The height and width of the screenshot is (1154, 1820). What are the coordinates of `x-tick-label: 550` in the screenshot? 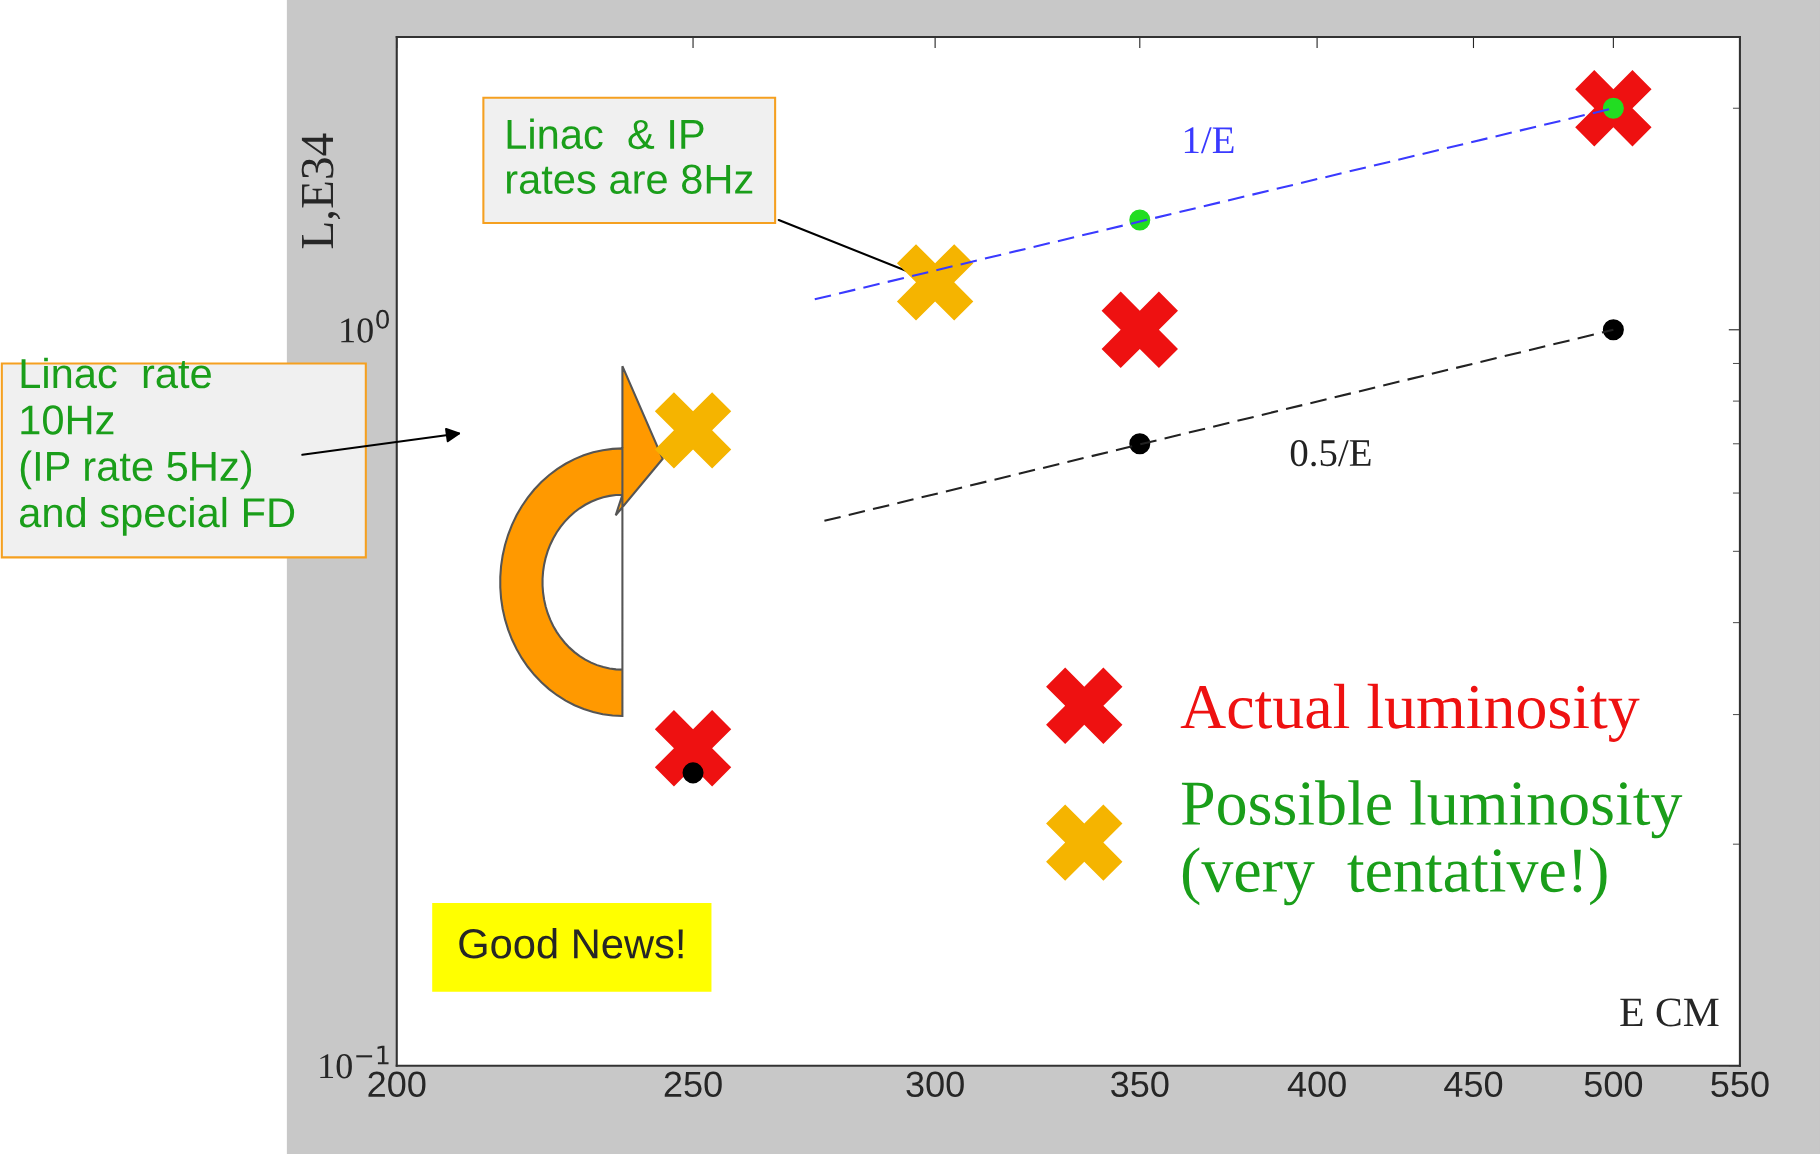 It's located at (1740, 1084).